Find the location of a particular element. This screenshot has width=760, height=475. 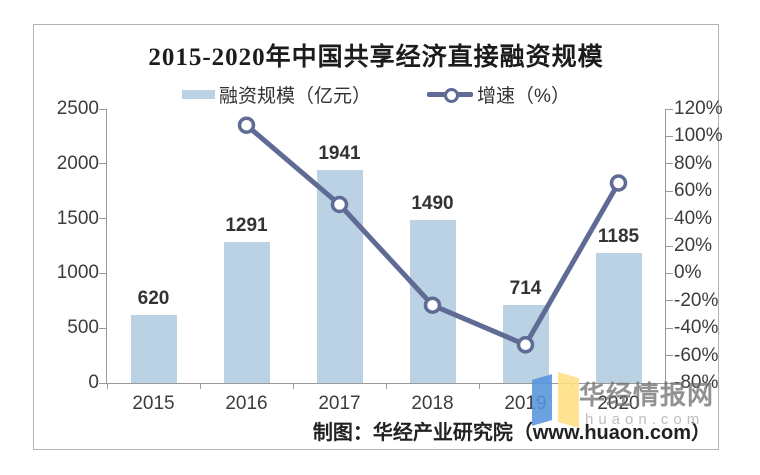

line-marker-icon is located at coordinates (452, 95).